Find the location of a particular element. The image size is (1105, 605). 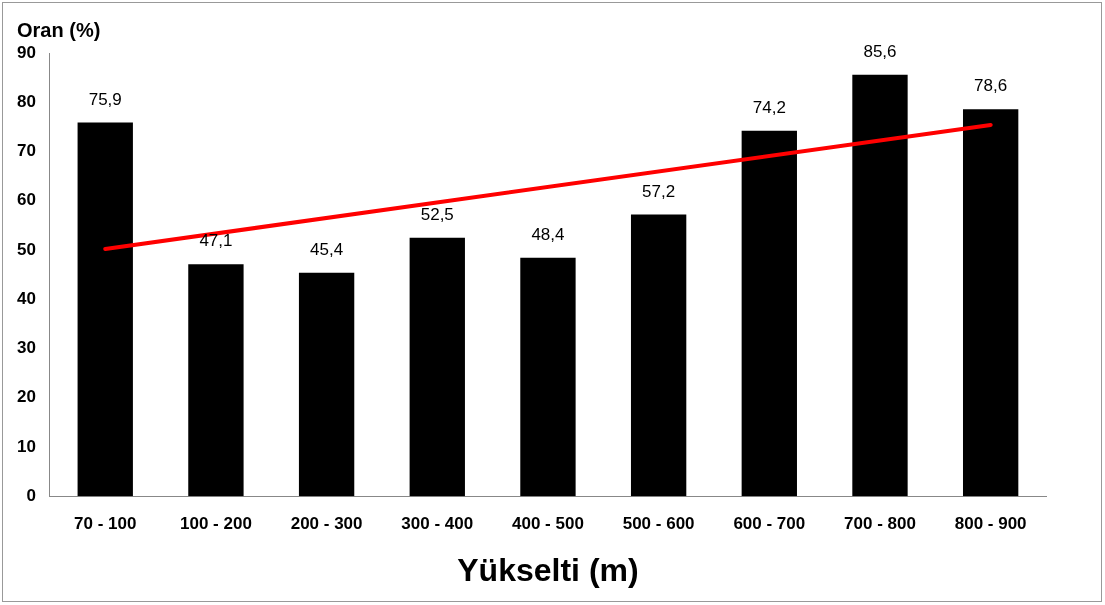

data-label: 85,6 is located at coordinates (880, 51).